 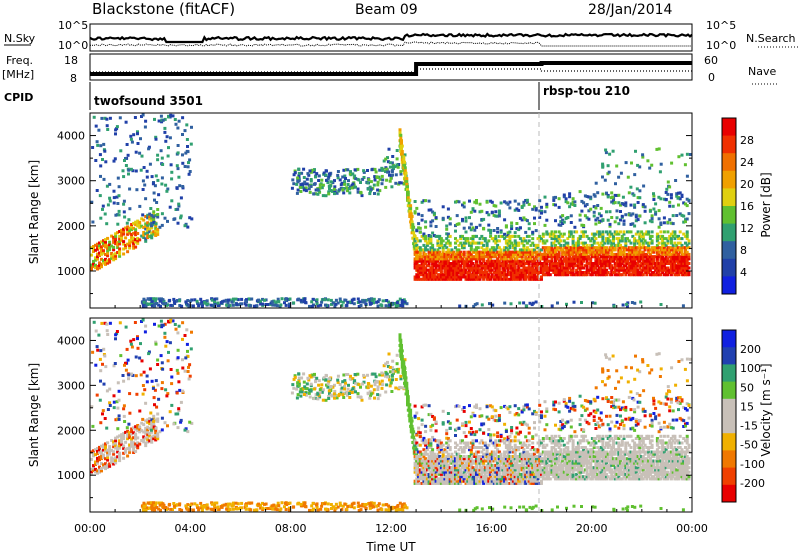 I want to click on colorbar-swatch, so click(x=729, y=144).